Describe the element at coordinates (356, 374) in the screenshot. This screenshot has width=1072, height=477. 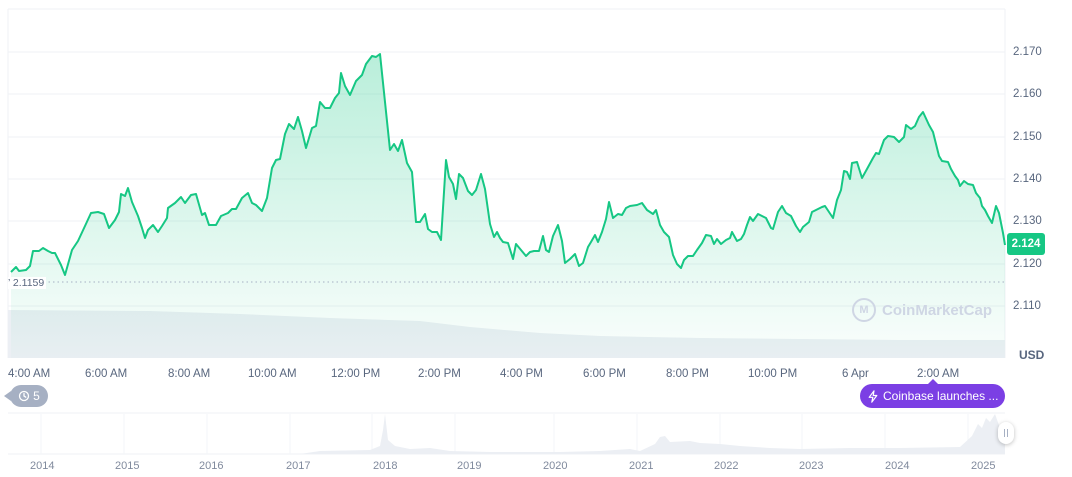
I see `x-axis-label: 12:00 PM` at that location.